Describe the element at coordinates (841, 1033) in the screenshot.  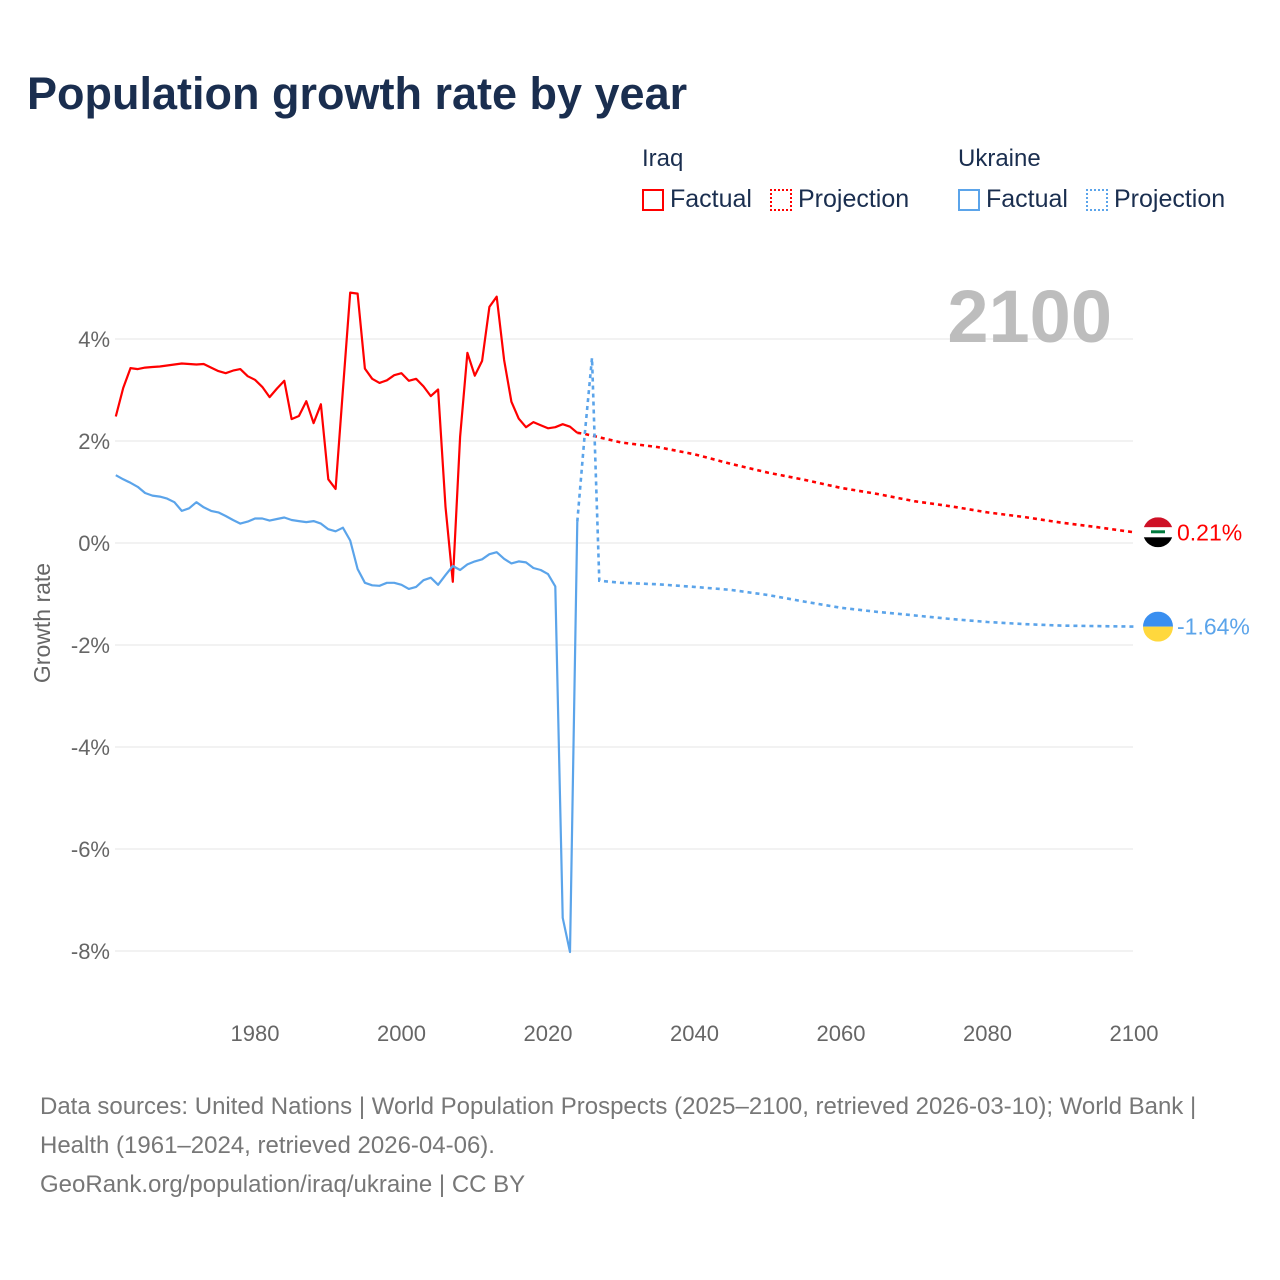
I see `x-tick-label: 2060` at that location.